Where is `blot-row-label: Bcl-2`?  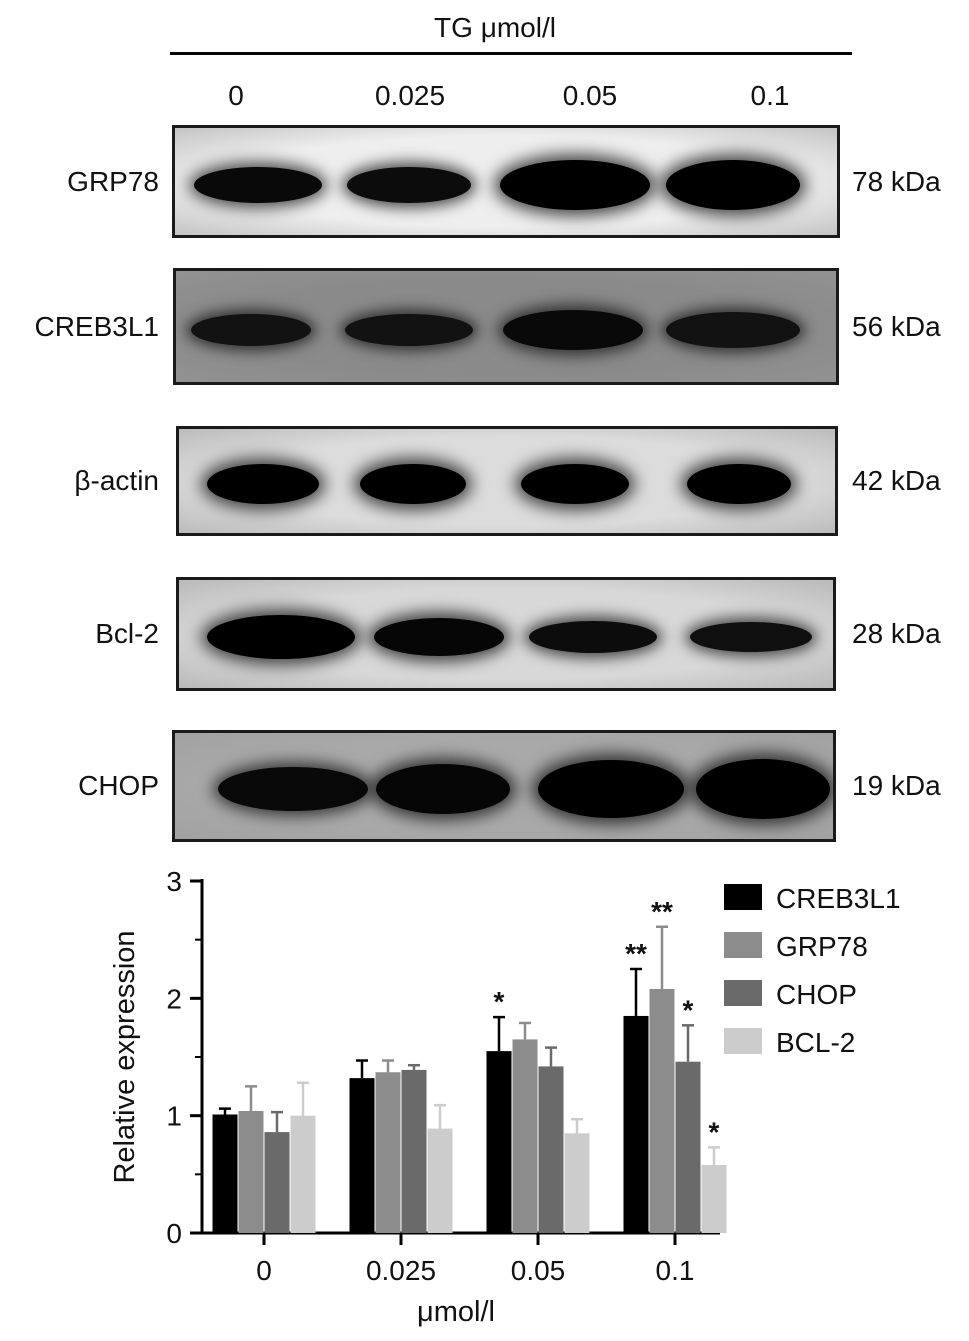
blot-row-label: Bcl-2 is located at coordinates (127, 633).